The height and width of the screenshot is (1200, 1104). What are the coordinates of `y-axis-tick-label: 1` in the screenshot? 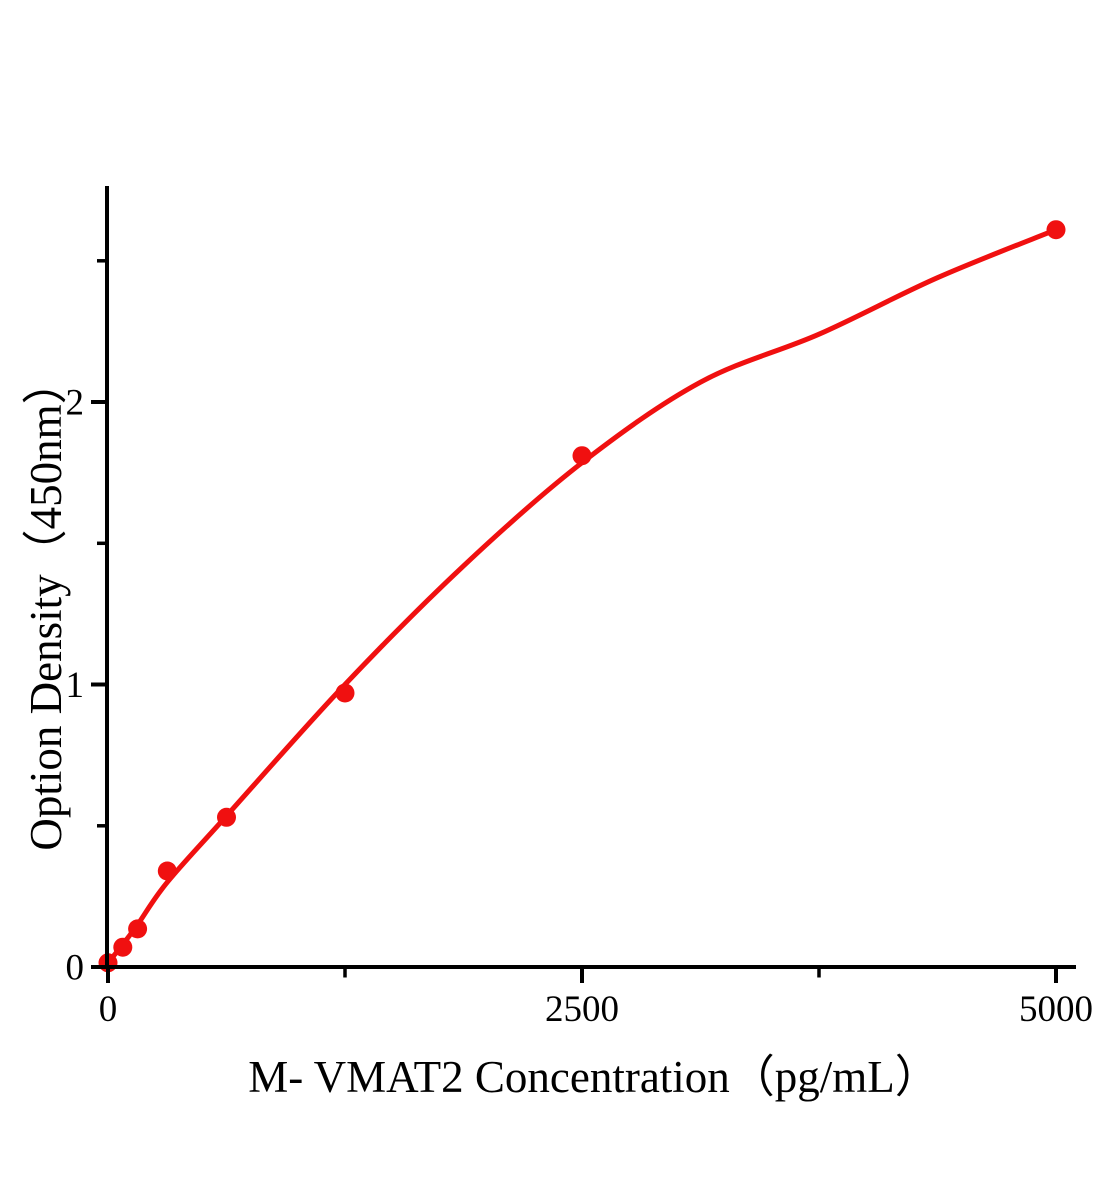 It's located at (75, 685).